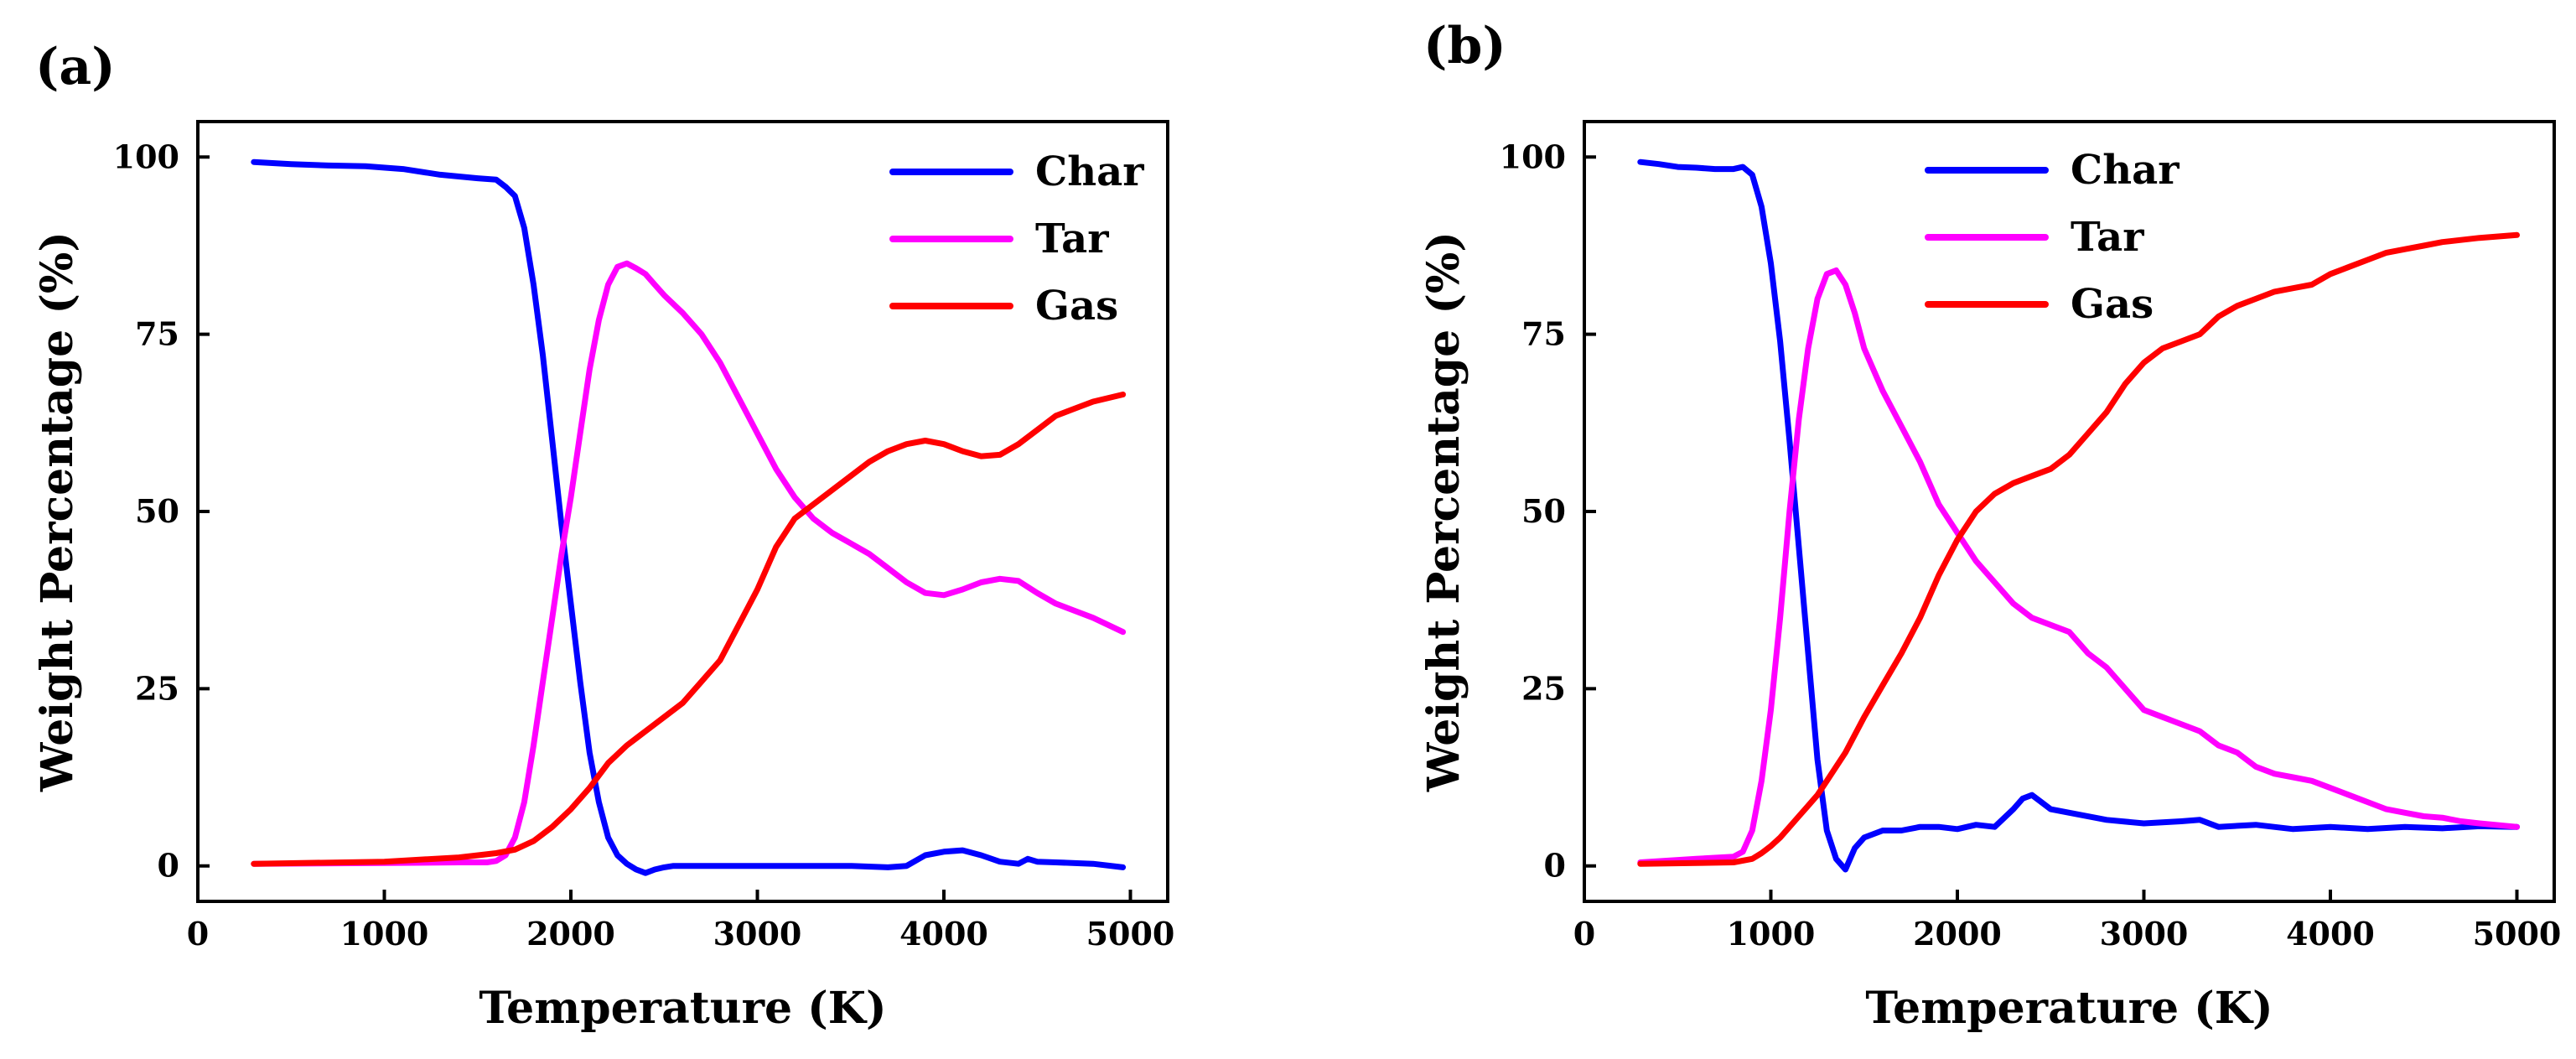  Describe the element at coordinates (1464, 46) in the screenshot. I see `panel-label: (b)` at that location.